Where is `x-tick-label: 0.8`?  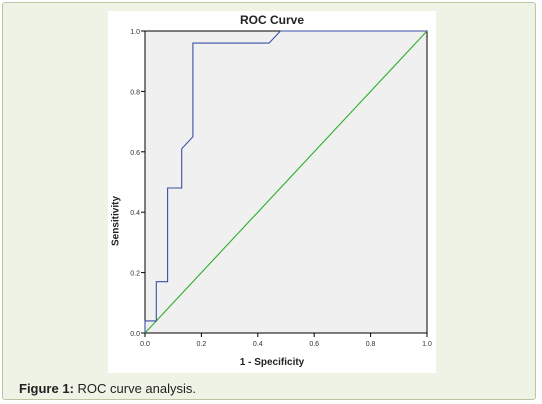
x-tick-label: 0.8 is located at coordinates (371, 344).